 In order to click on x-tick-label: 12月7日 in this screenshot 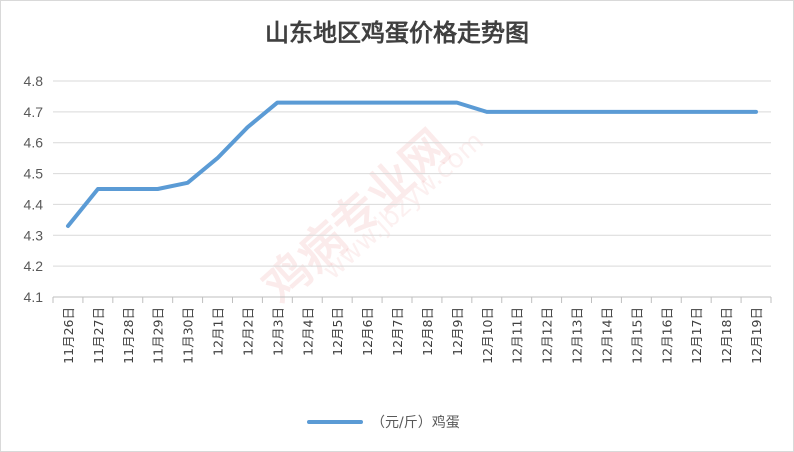, I will do `click(397, 331)`.